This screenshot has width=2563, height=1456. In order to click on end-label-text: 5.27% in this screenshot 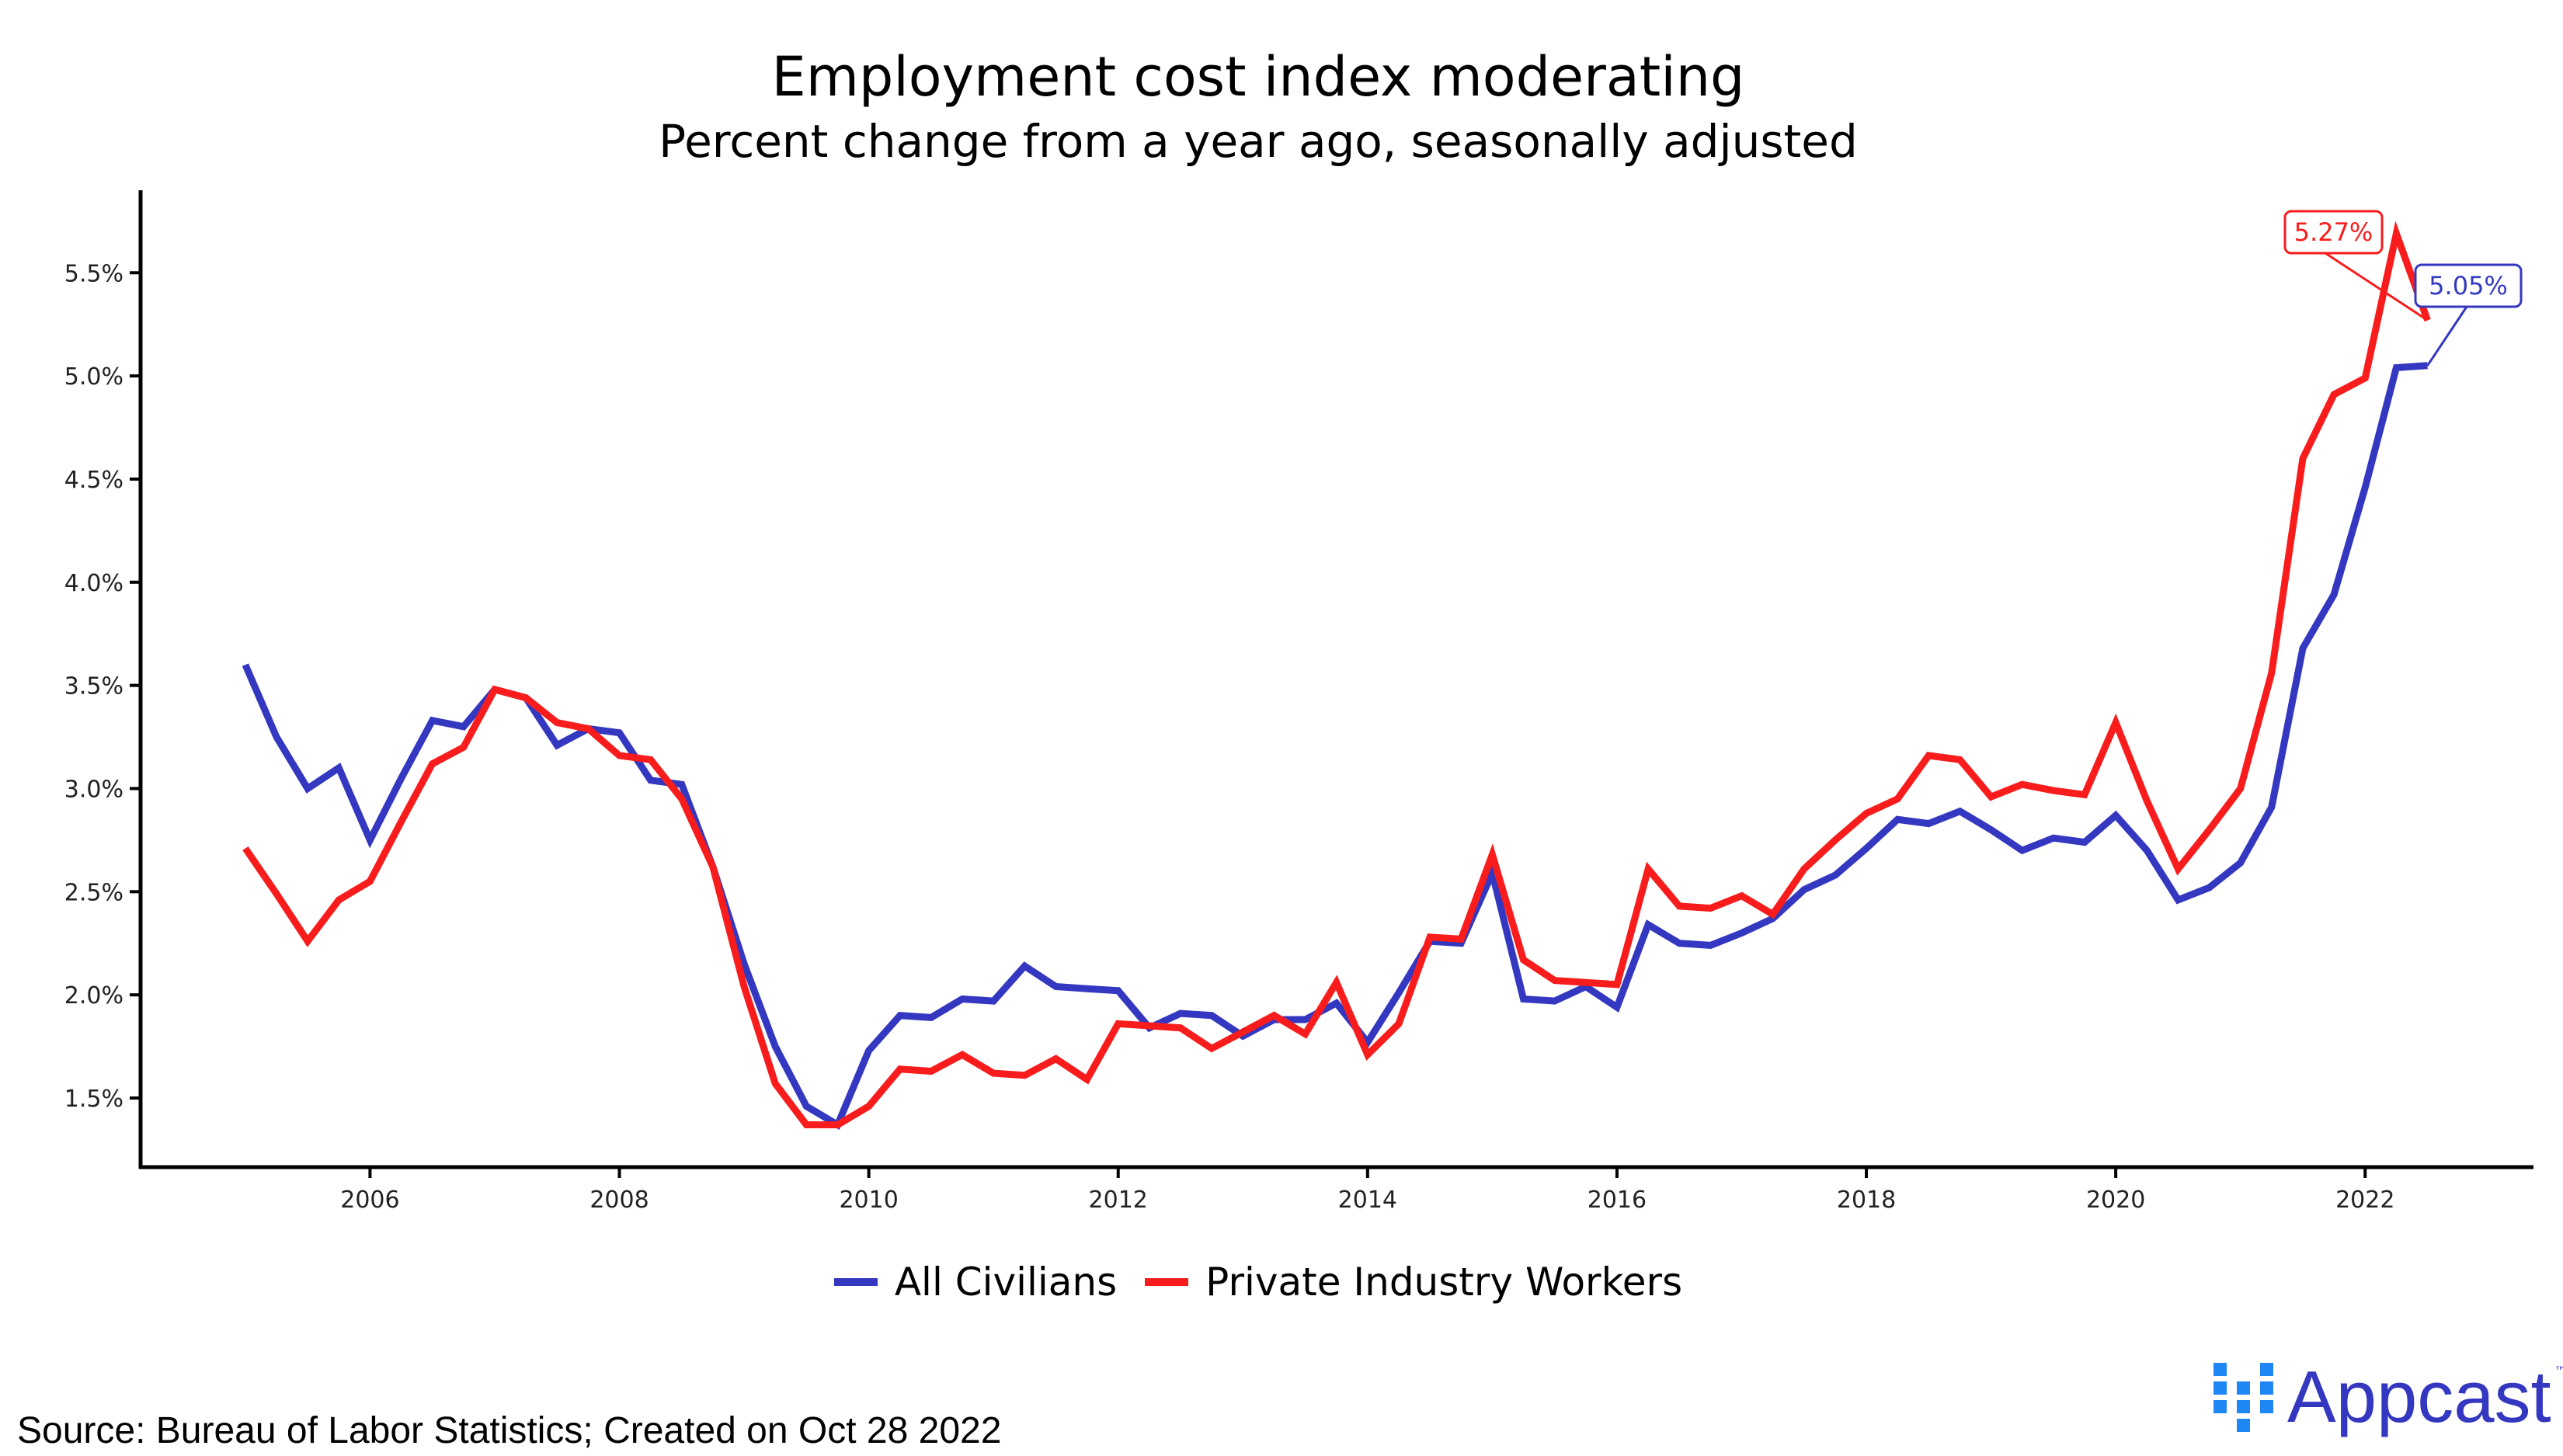, I will do `click(2333, 232)`.